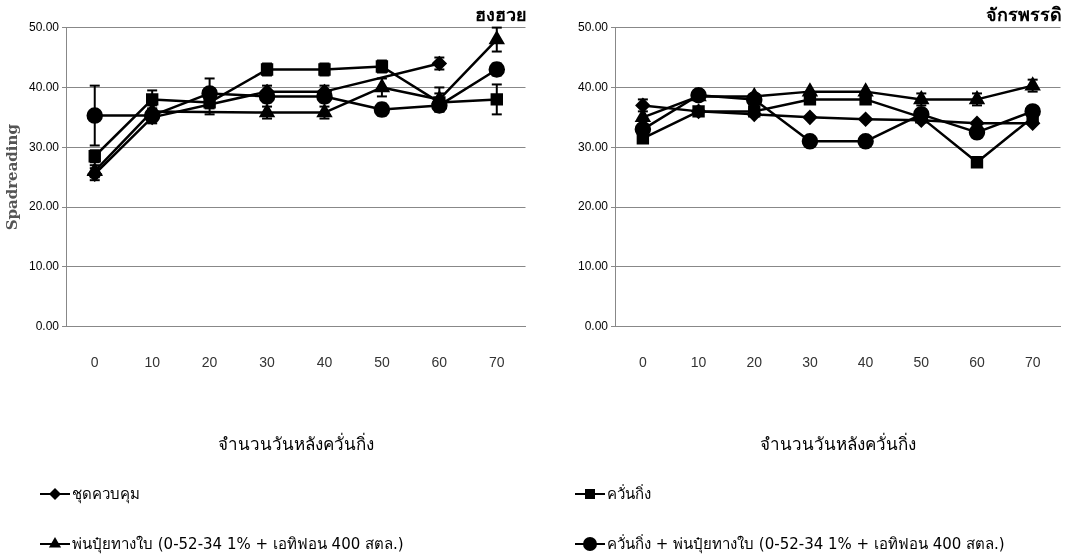  I want to click on legend-label: พ่นปุ๋ยทางใบ (0-52-34 1% + เอทิฟอน 400 สตล.), so click(238, 545).